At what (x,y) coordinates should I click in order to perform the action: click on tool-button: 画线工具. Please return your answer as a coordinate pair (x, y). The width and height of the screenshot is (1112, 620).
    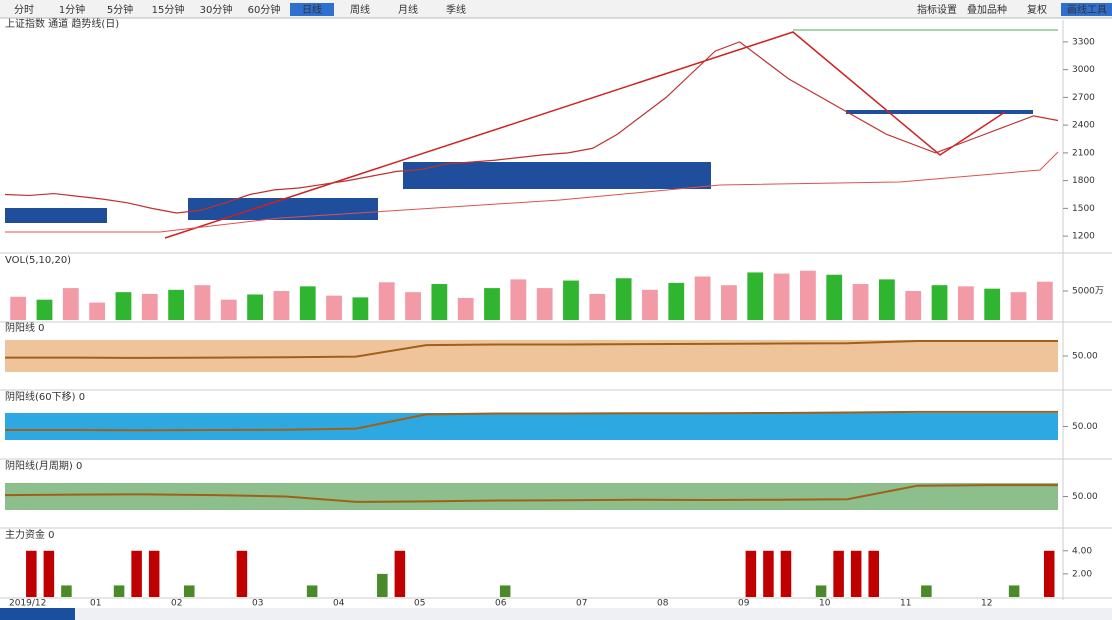
    Looking at the image, I should click on (1087, 9).